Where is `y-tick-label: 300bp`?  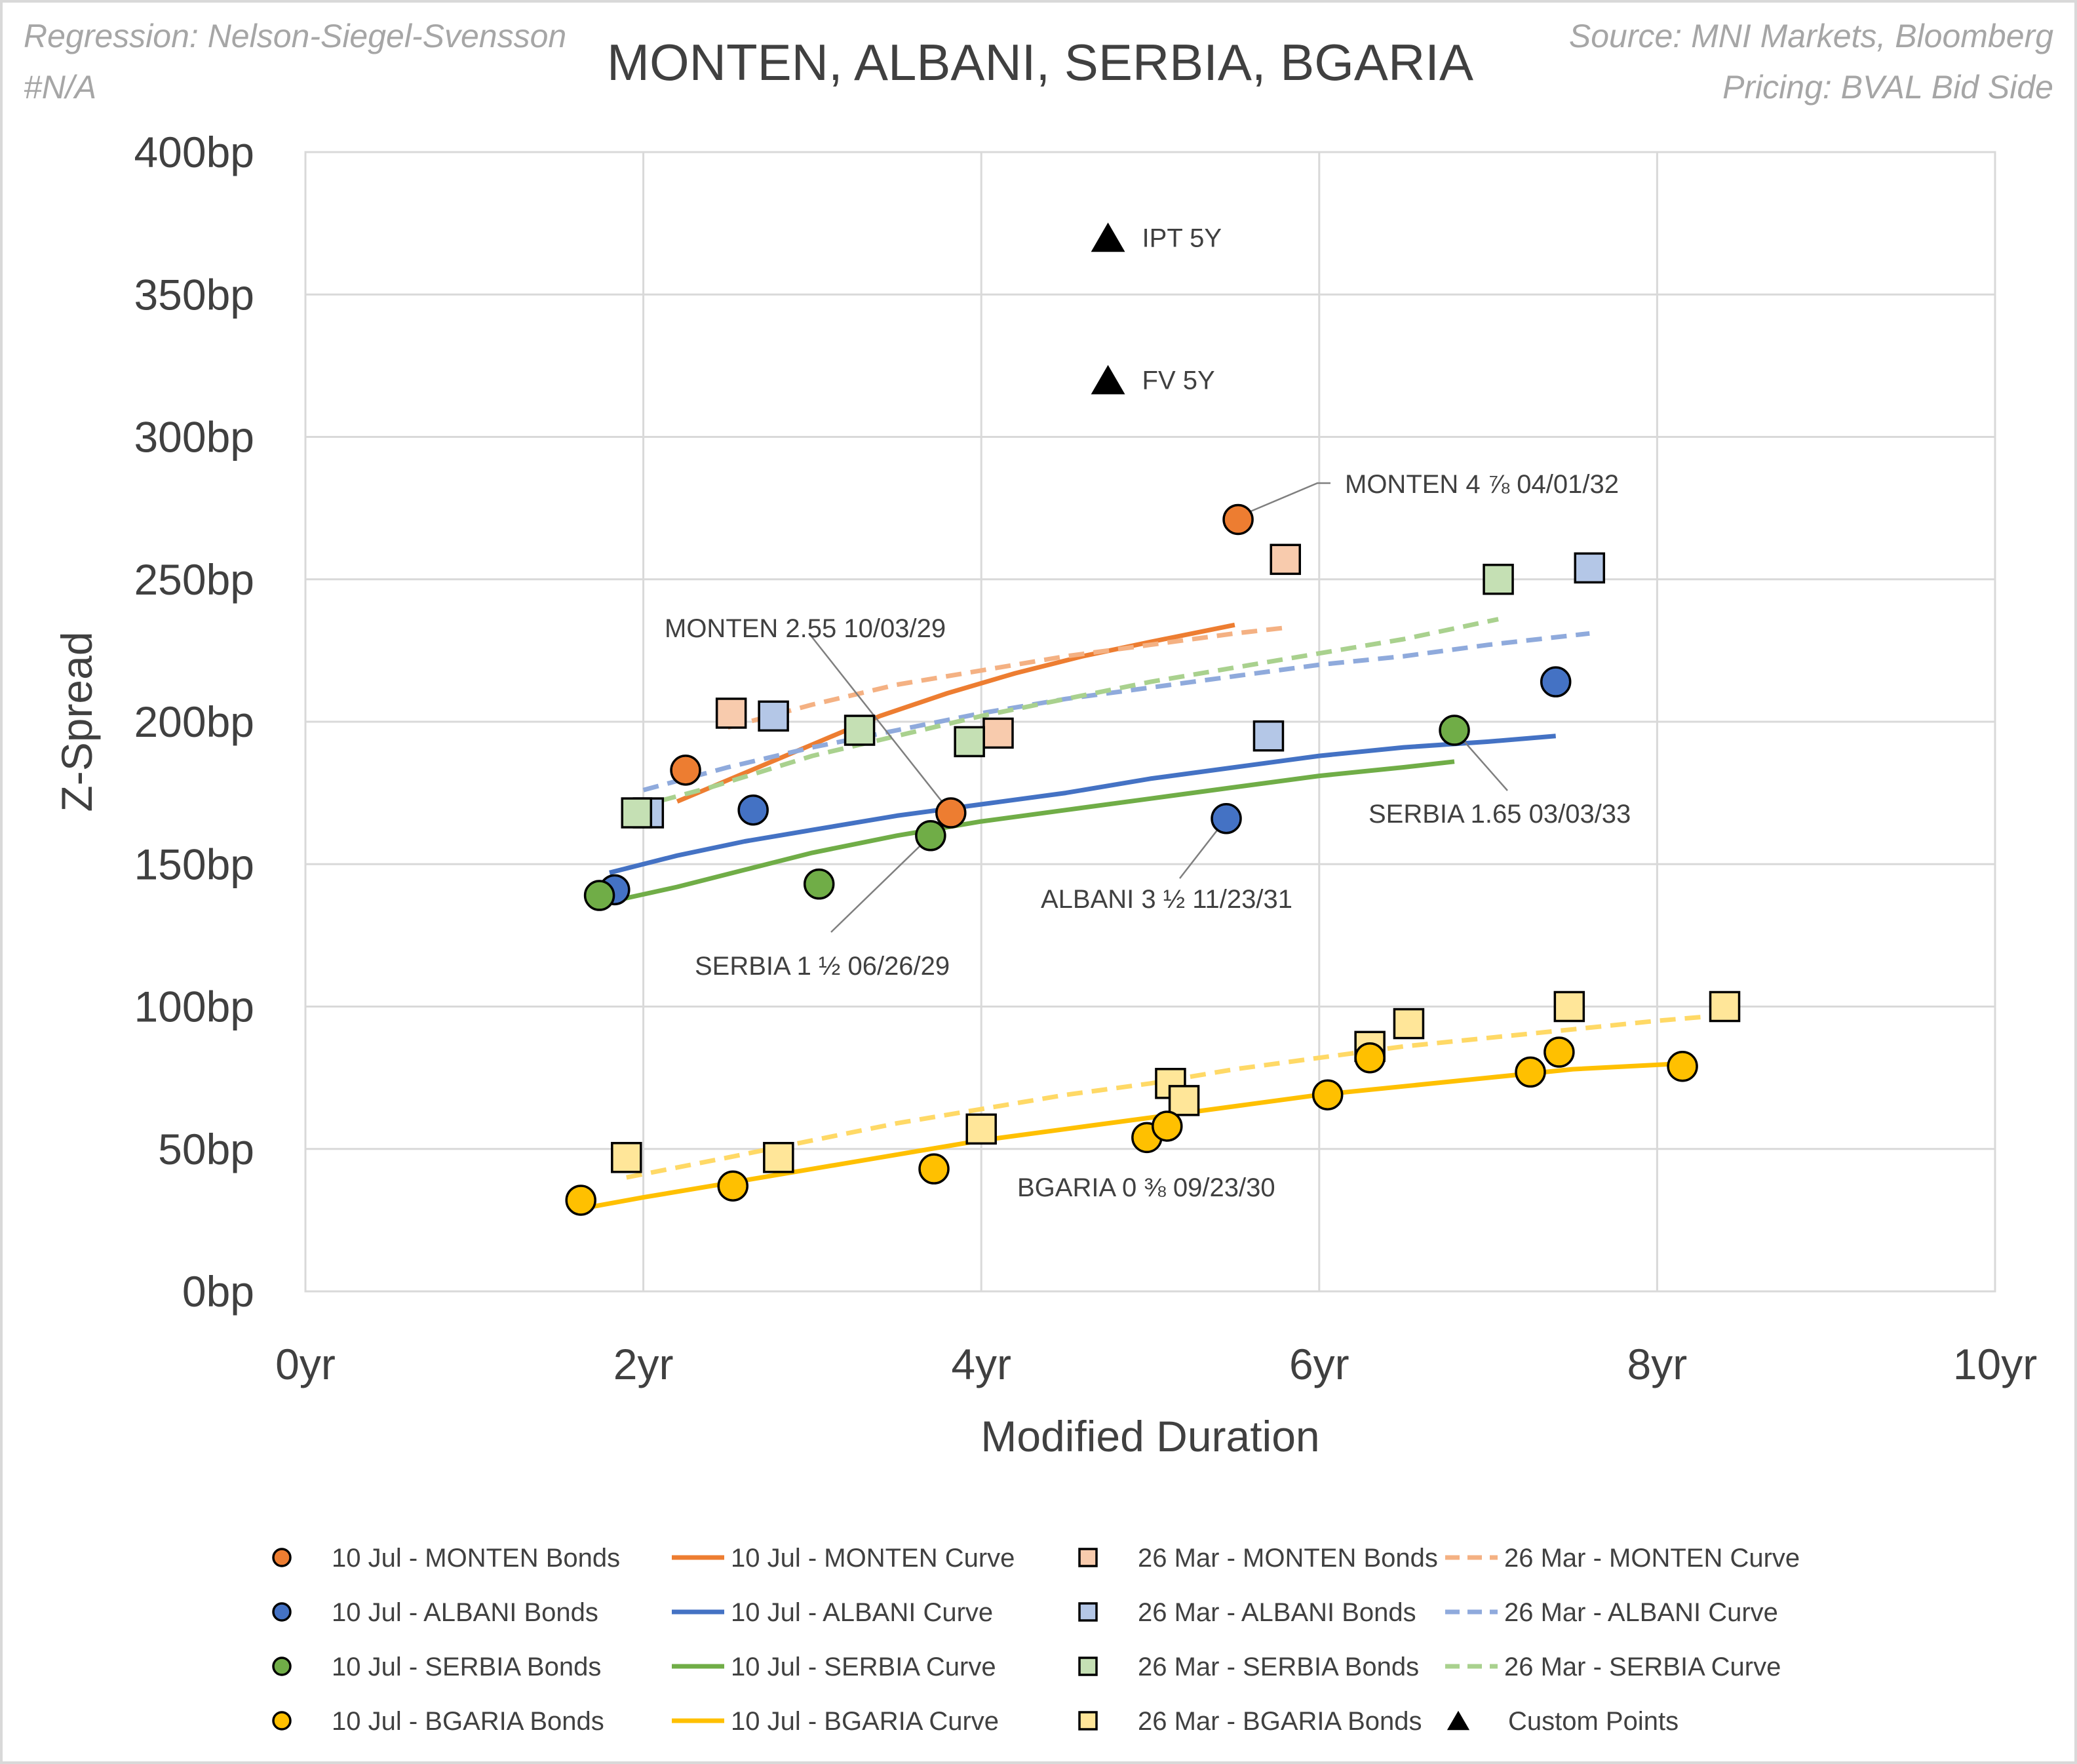
y-tick-label: 300bp is located at coordinates (194, 437).